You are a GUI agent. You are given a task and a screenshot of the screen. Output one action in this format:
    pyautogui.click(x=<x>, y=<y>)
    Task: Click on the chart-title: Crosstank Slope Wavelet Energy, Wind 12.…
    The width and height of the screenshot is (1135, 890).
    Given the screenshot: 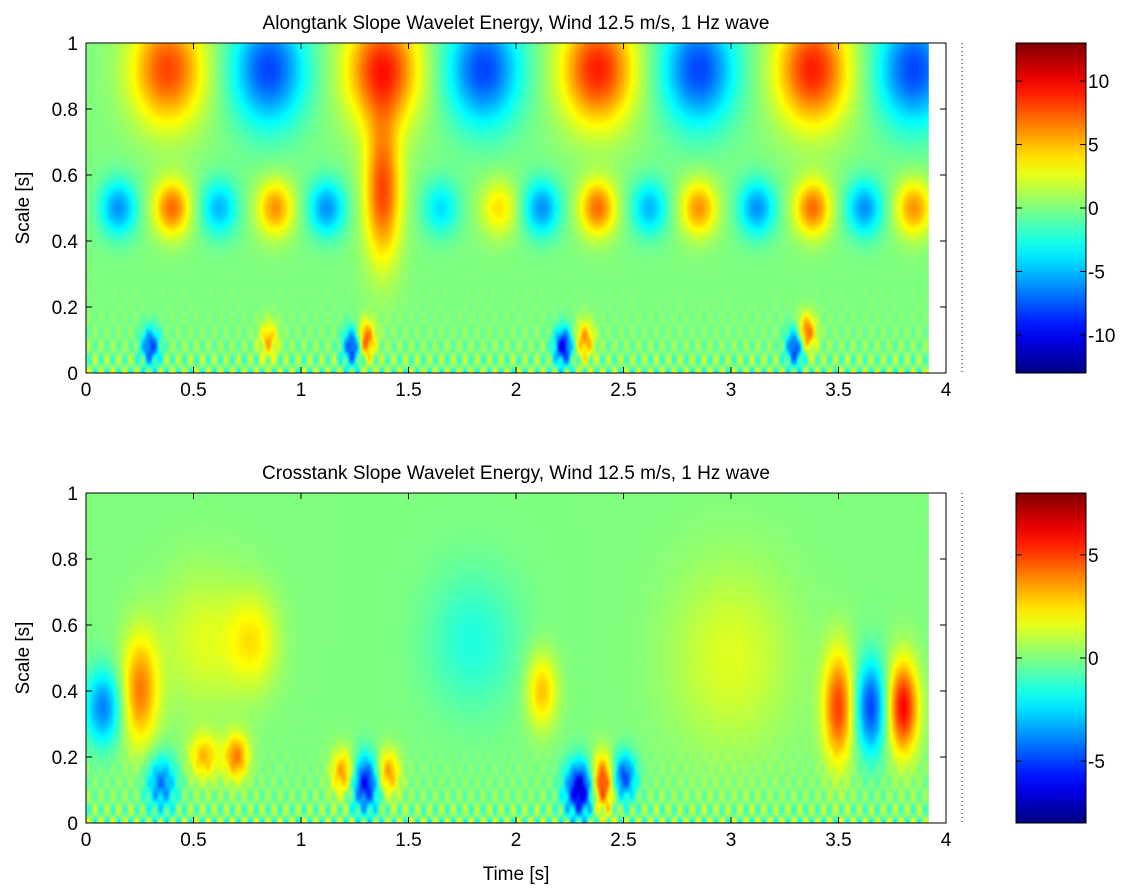 What is the action you would take?
    pyautogui.click(x=516, y=473)
    